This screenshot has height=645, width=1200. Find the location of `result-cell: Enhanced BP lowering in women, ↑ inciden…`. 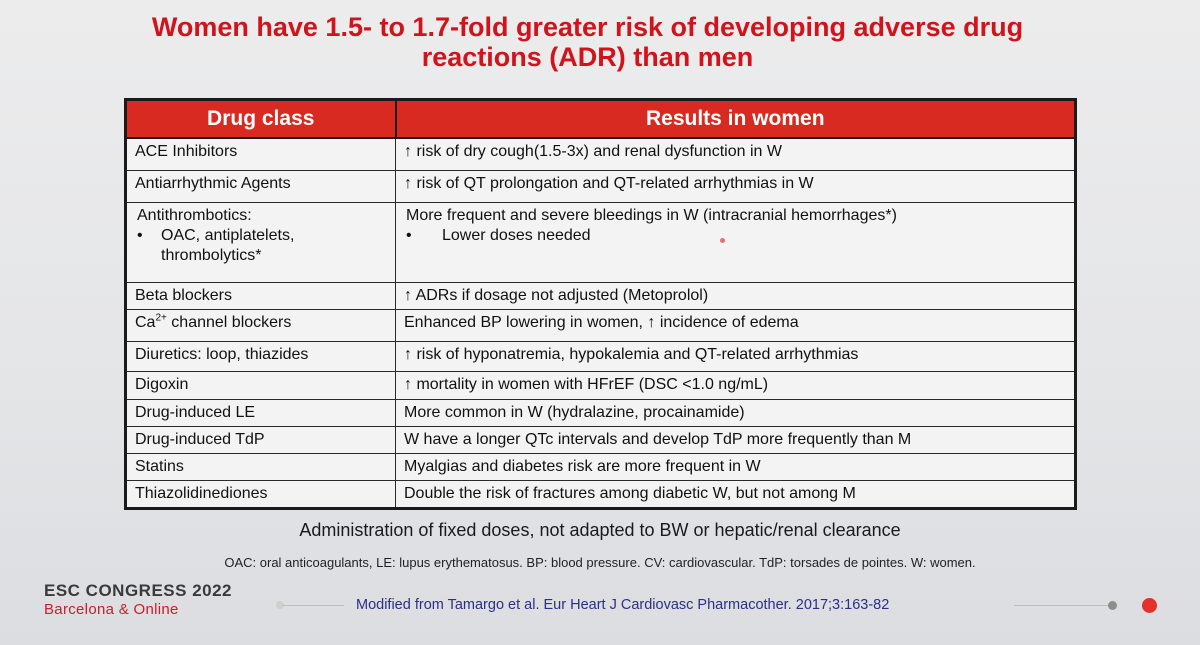

result-cell: Enhanced BP lowering in women, ↑ inciden… is located at coordinates (735, 325).